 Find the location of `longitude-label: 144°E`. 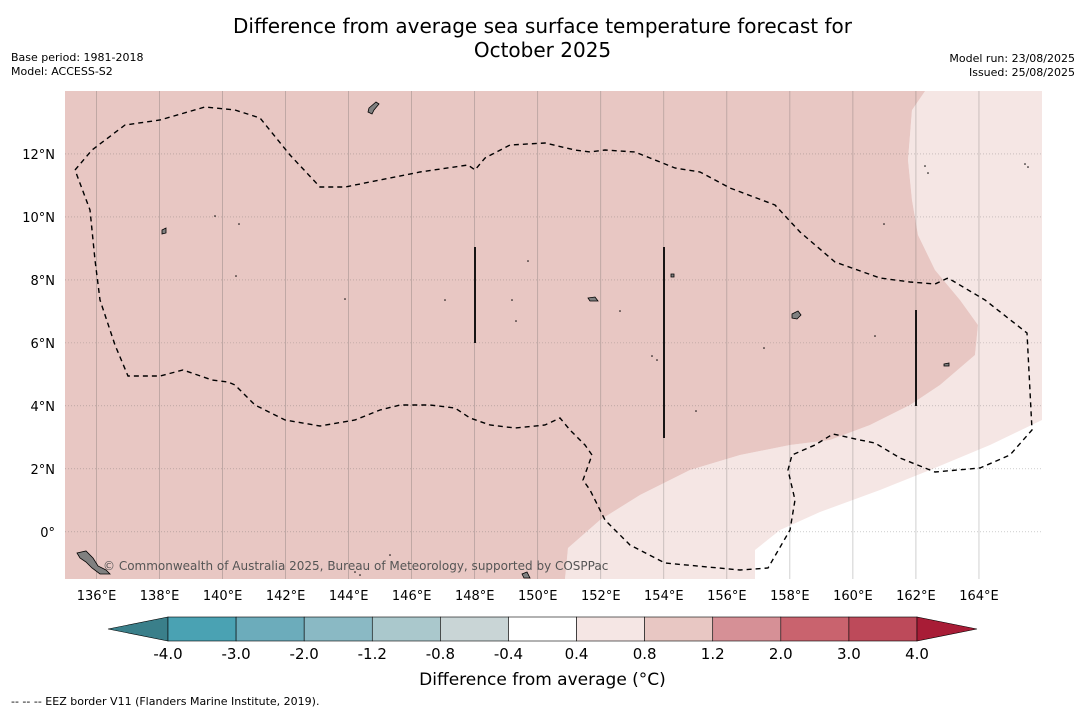

longitude-label: 144°E is located at coordinates (349, 596).